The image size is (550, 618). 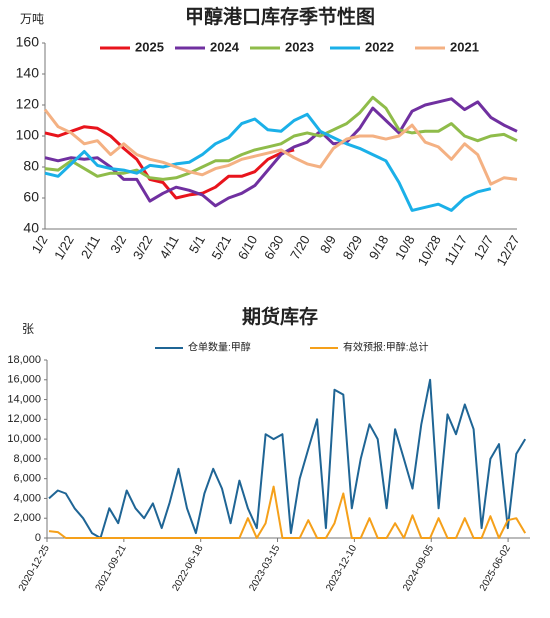 I want to click on x-tick-label: 6/30, so click(x=274, y=247).